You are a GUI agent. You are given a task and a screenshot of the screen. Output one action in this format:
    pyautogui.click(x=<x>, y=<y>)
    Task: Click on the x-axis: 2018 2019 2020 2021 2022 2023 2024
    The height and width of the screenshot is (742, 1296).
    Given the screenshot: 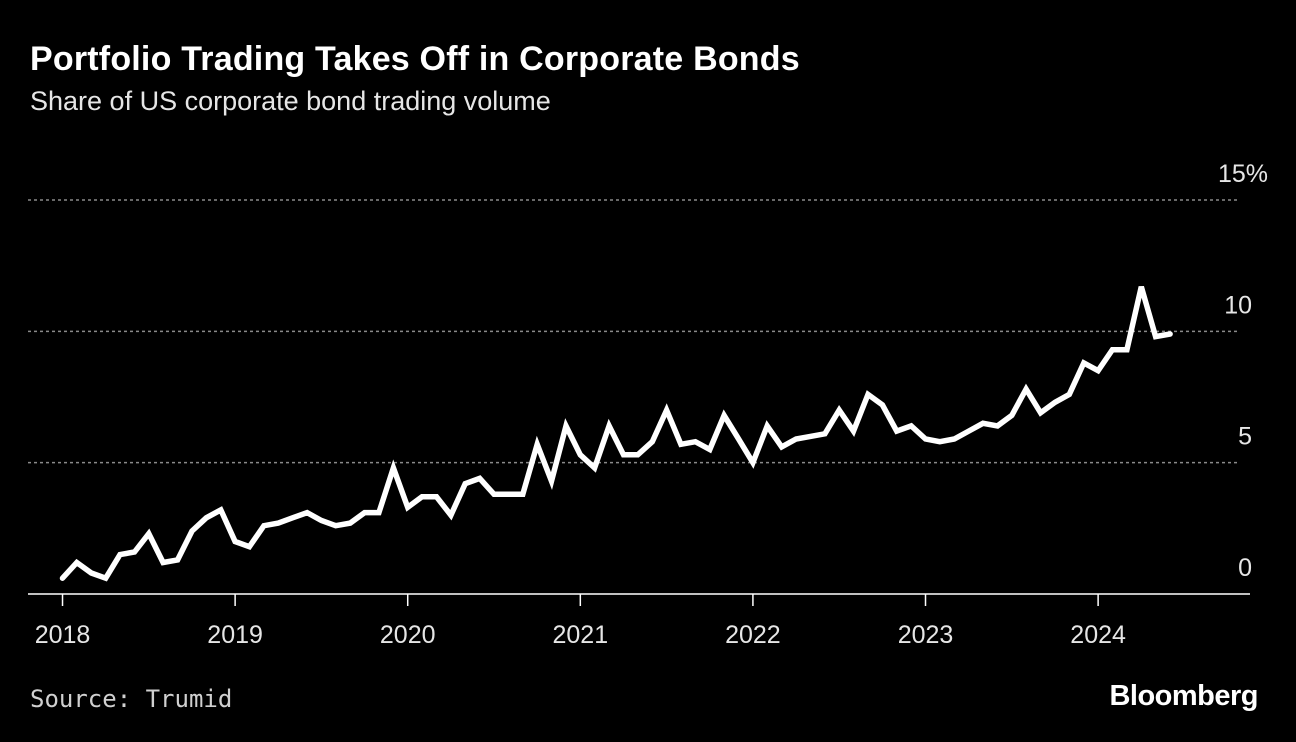 What is the action you would take?
    pyautogui.click(x=580, y=621)
    